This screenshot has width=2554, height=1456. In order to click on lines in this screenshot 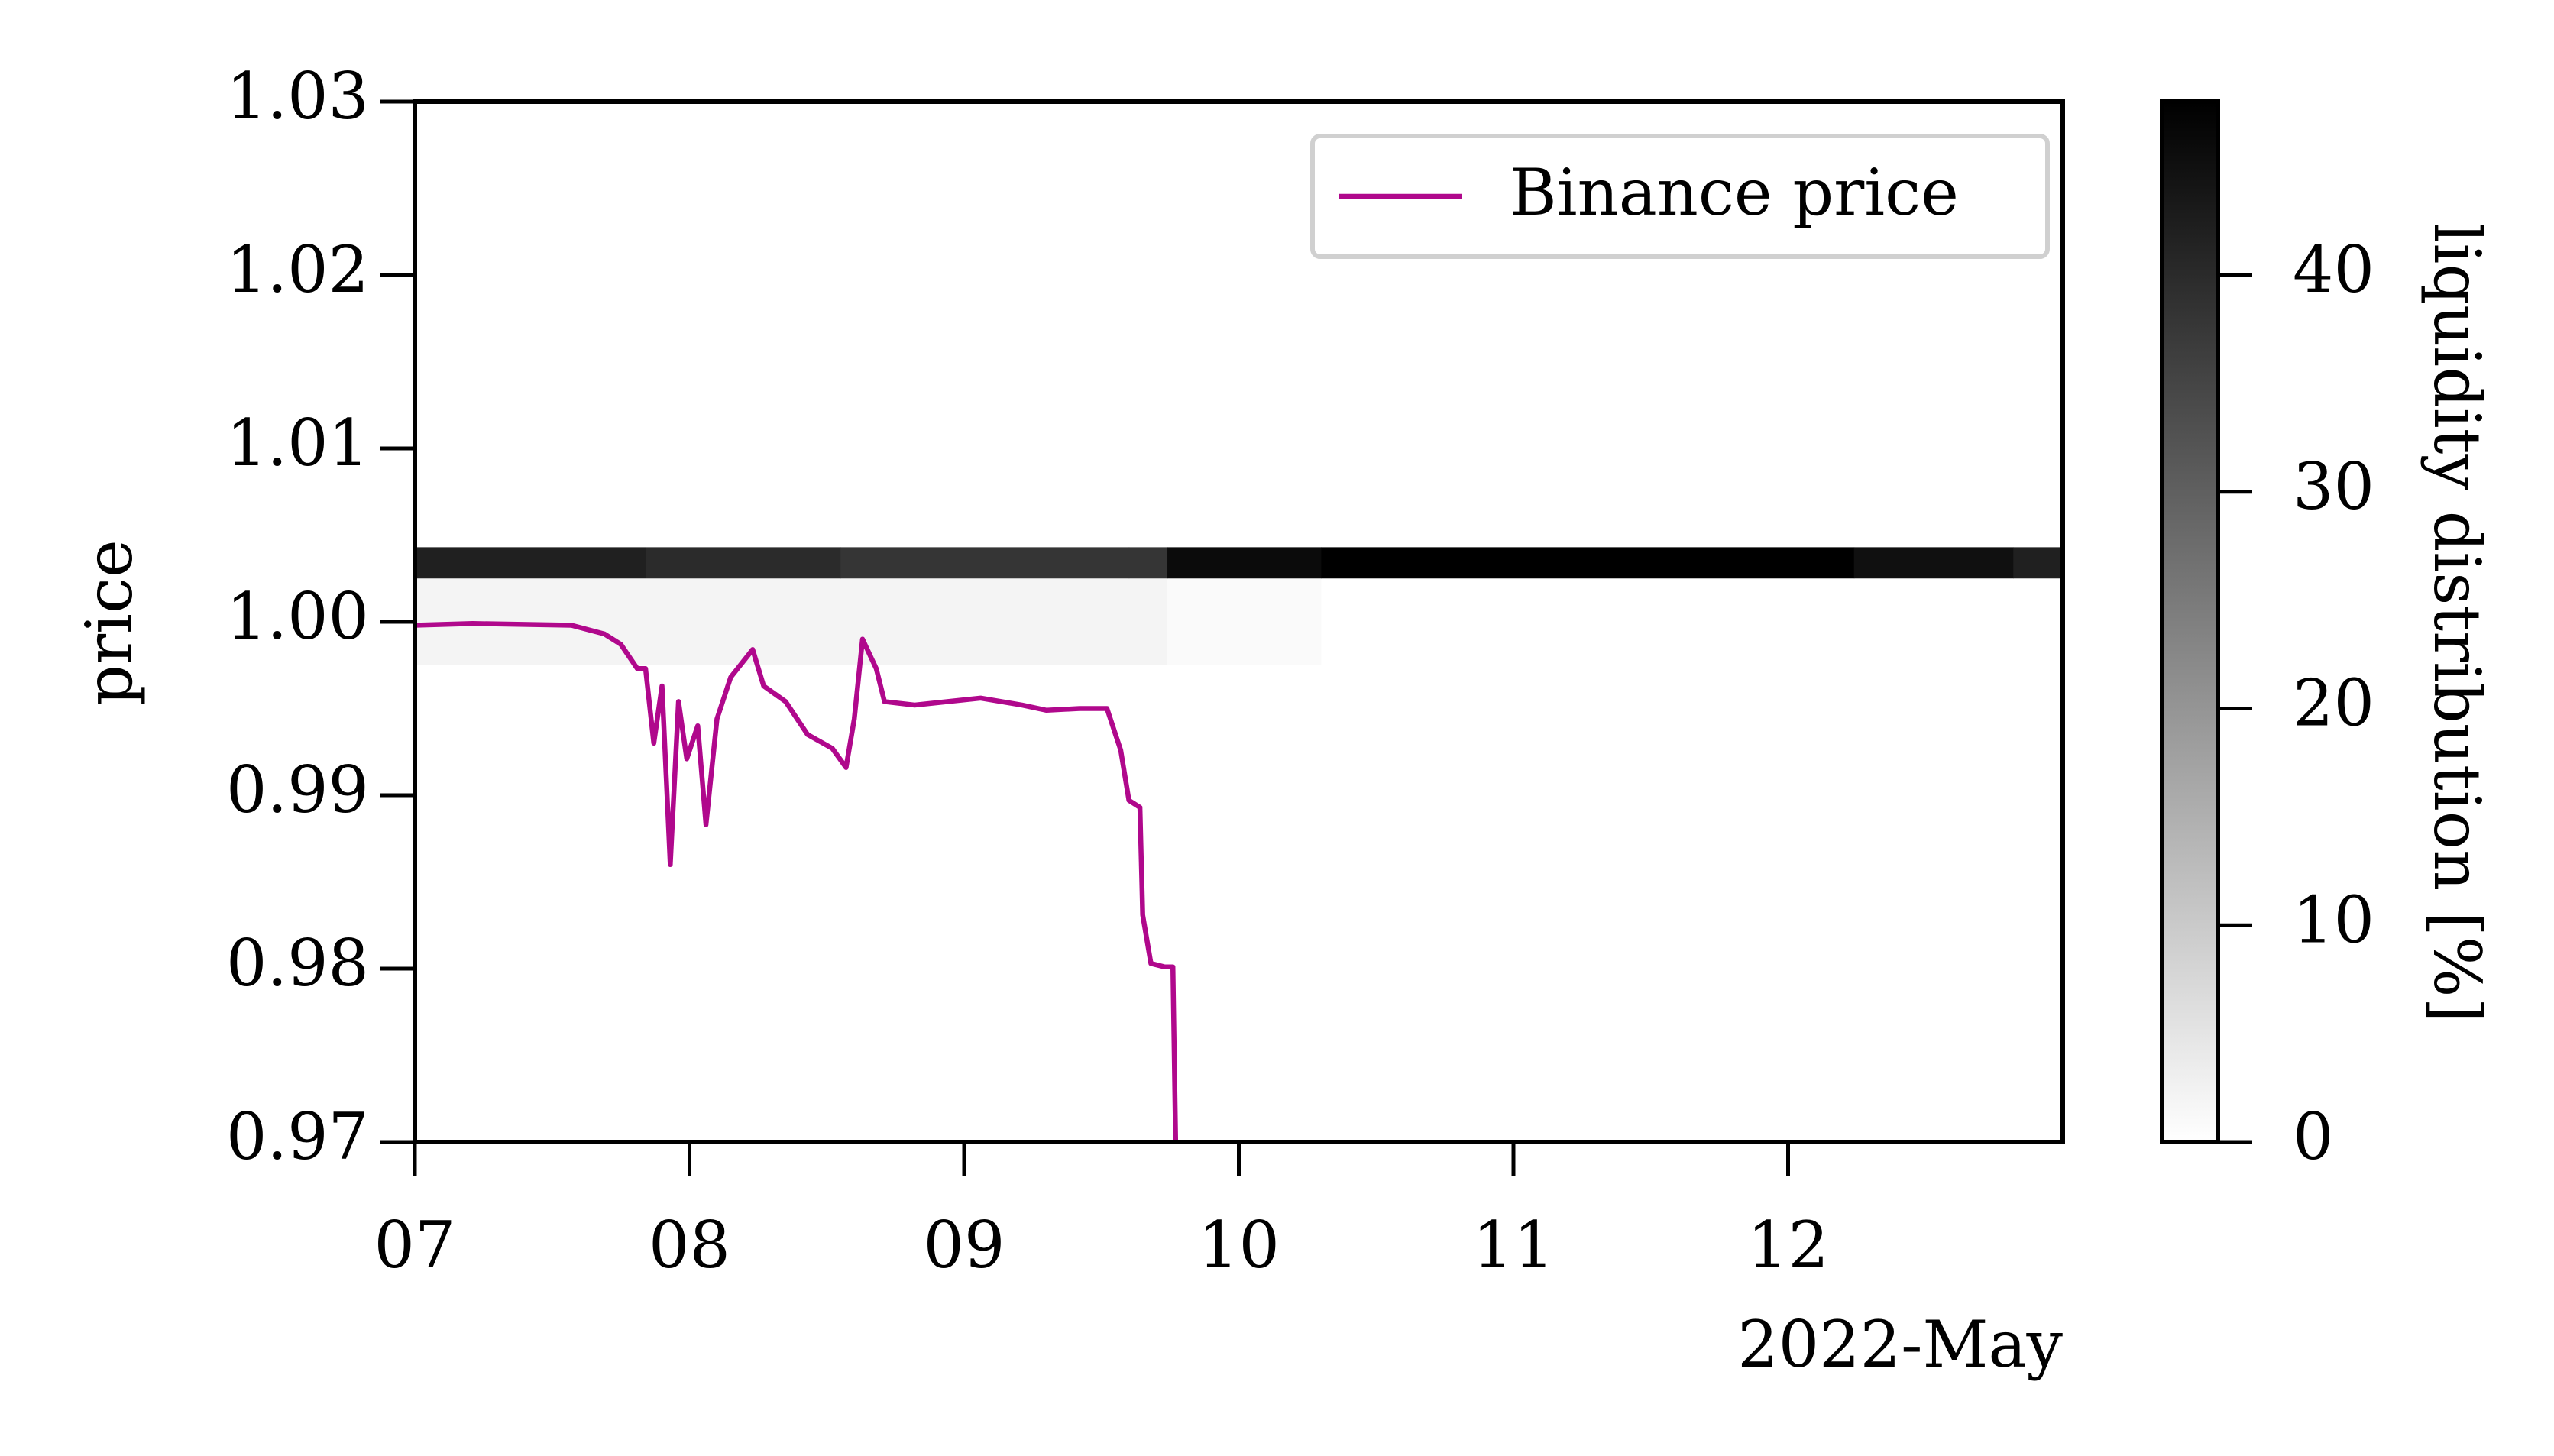, I will do `click(797, 881)`.